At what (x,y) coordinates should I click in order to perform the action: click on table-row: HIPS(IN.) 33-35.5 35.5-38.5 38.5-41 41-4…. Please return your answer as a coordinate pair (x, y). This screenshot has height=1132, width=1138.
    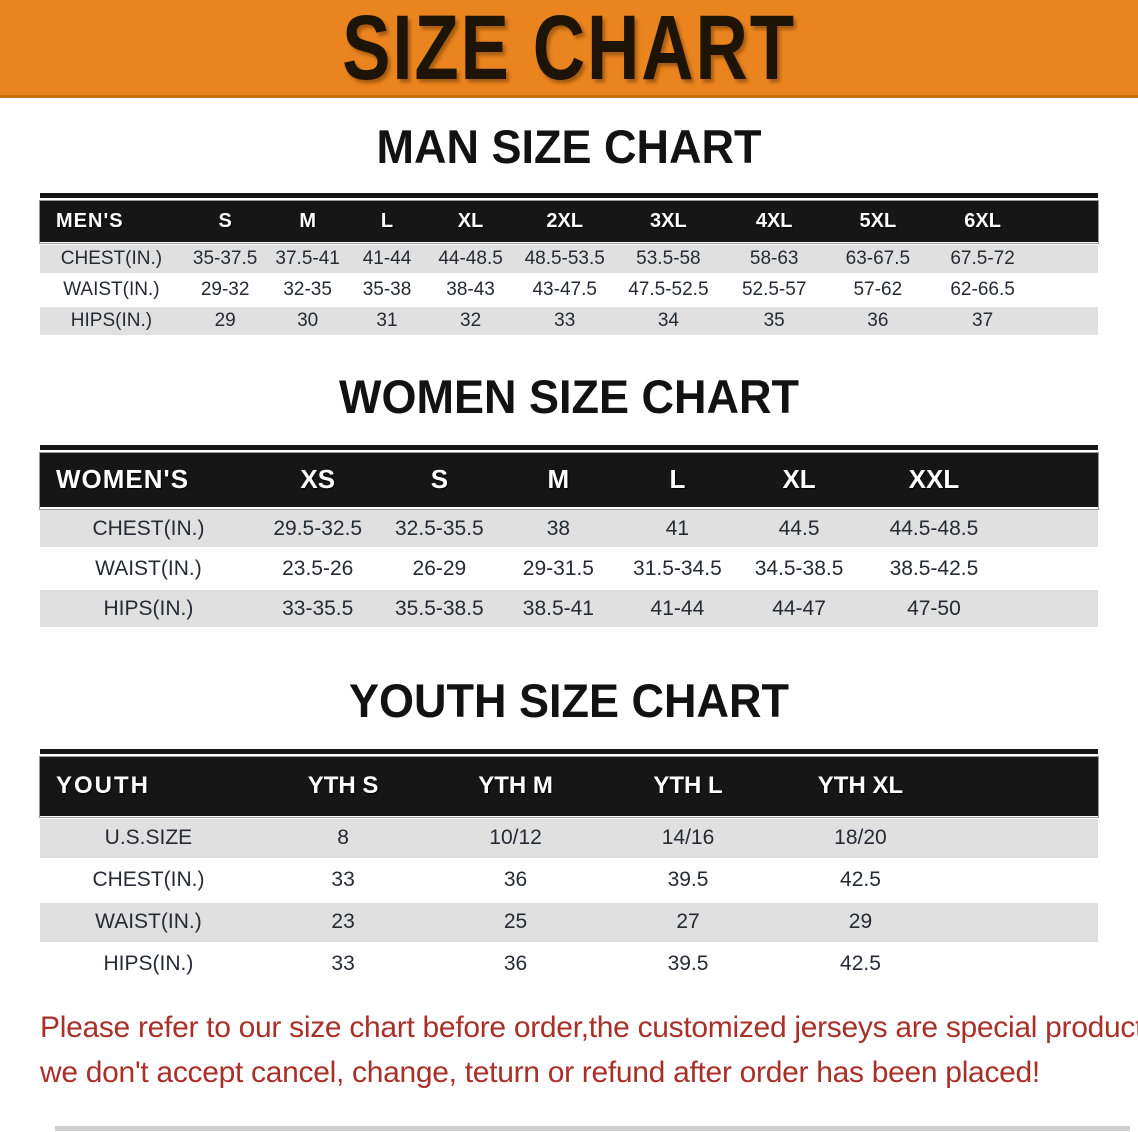
    Looking at the image, I should click on (569, 609).